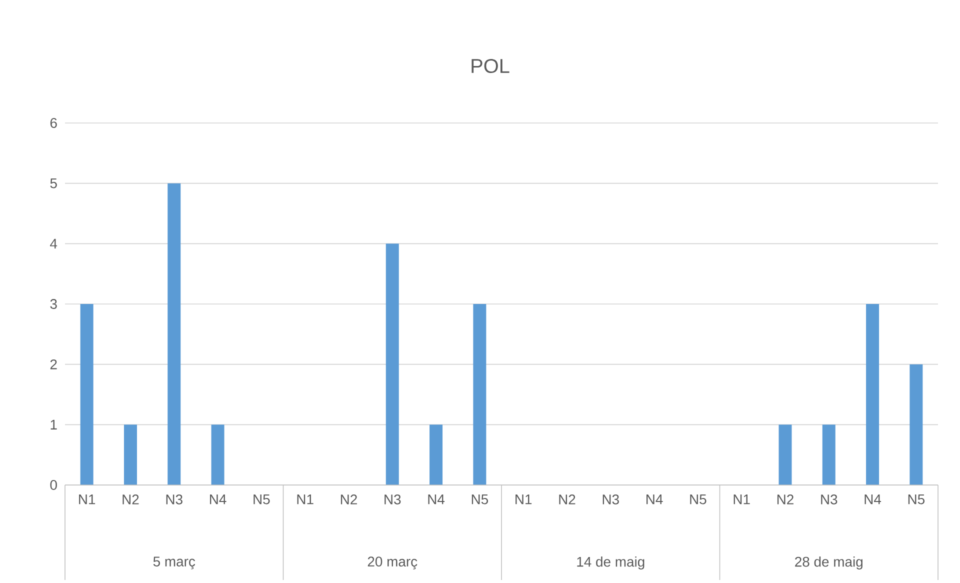 This screenshot has height=583, width=960. What do you see at coordinates (174, 563) in the screenshot?
I see `text: 5 març` at bounding box center [174, 563].